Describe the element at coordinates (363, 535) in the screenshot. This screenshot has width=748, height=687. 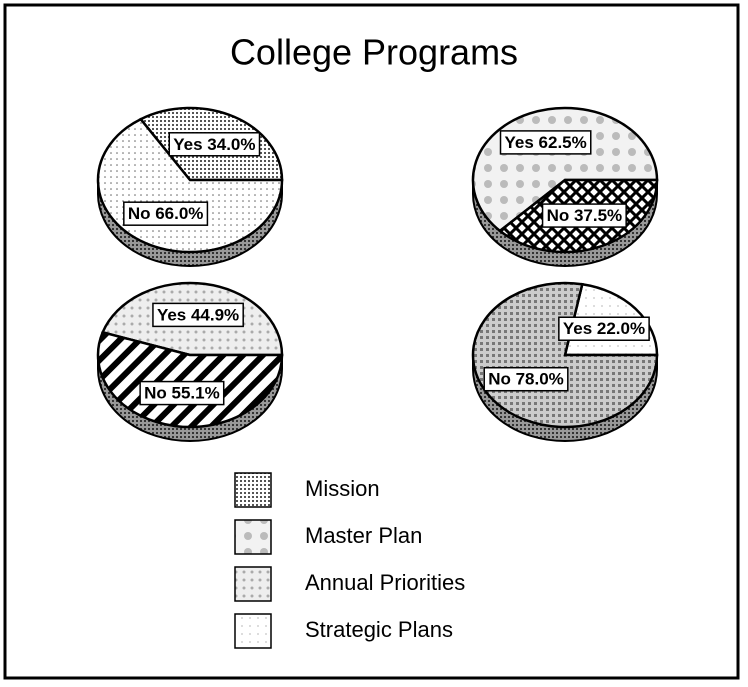
I see `legend-label: Master Plan` at that location.